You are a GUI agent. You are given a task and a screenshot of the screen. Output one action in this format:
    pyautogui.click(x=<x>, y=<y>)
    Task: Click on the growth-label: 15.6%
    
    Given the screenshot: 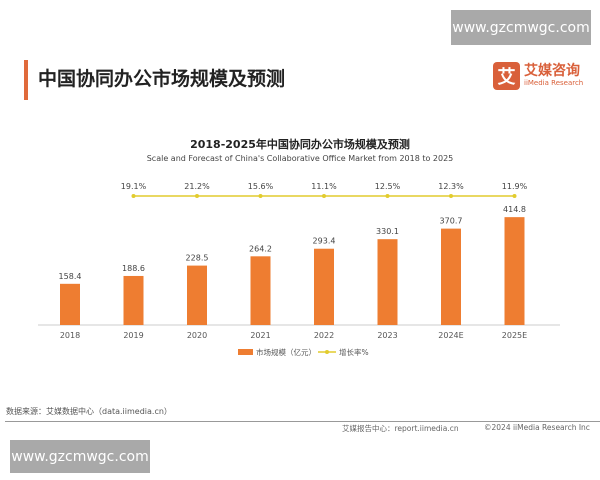 What is the action you would take?
    pyautogui.click(x=261, y=186)
    